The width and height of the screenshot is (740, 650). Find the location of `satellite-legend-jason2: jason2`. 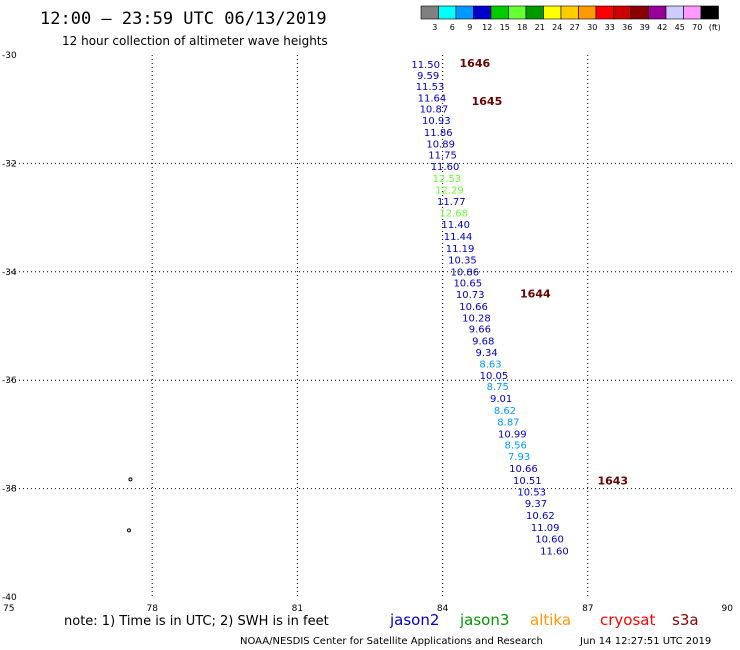

satellite-legend-jason2: jason2 is located at coordinates (414, 620).